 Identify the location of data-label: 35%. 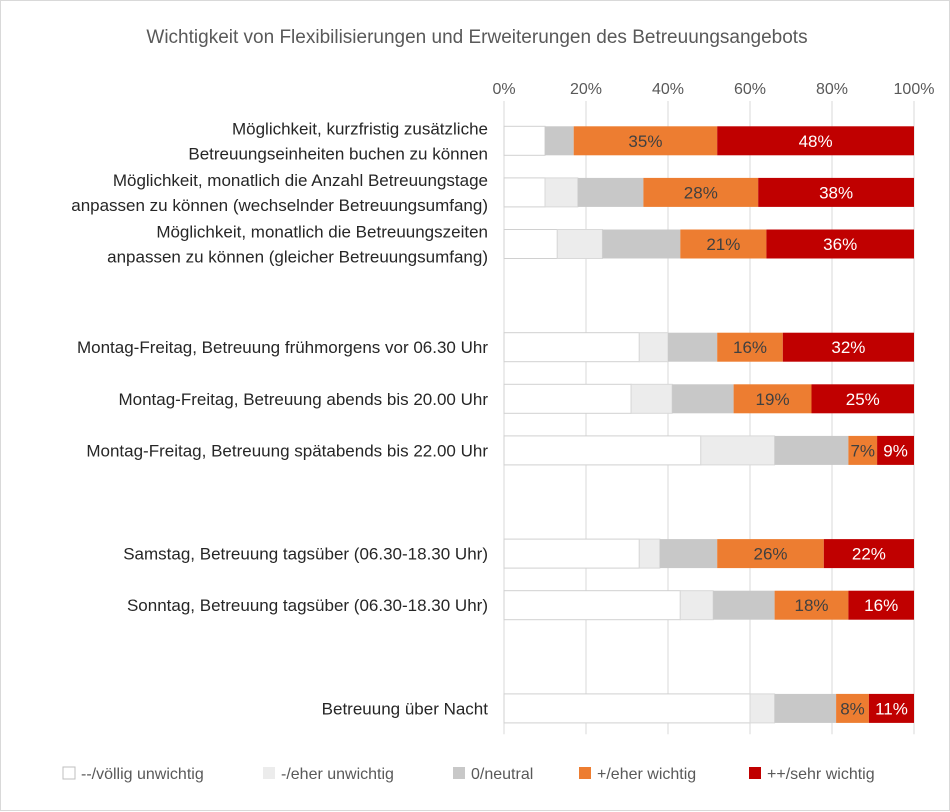
(645, 141).